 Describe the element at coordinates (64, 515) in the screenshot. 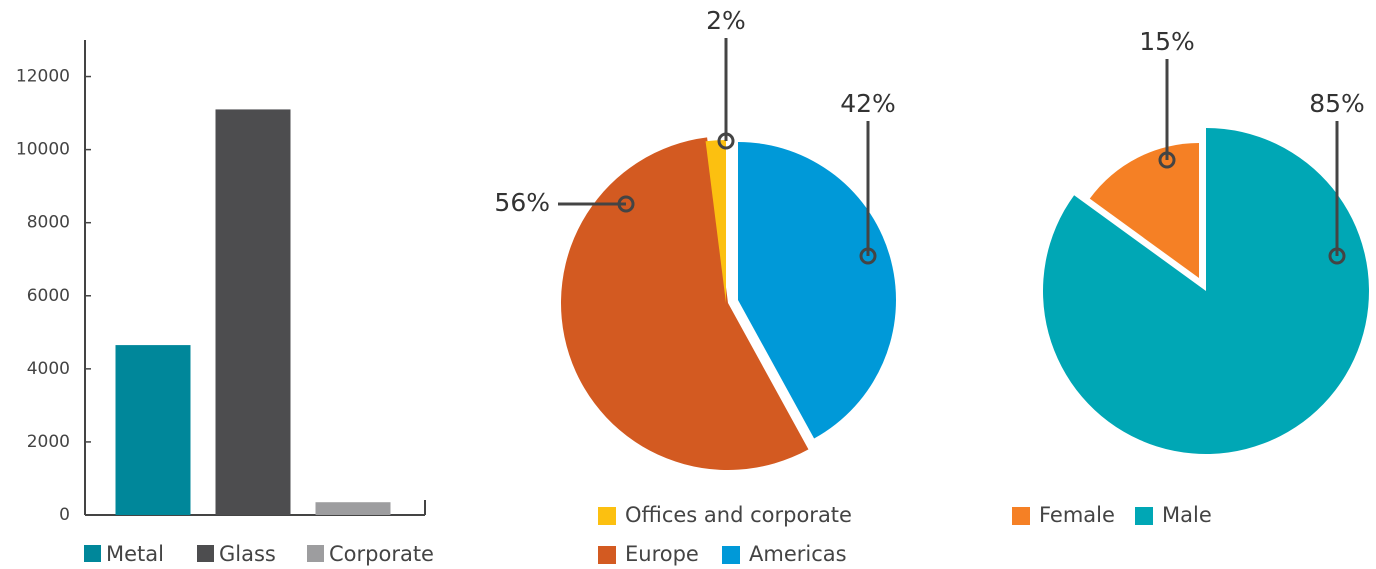

I see `y-tick-label: 0` at that location.